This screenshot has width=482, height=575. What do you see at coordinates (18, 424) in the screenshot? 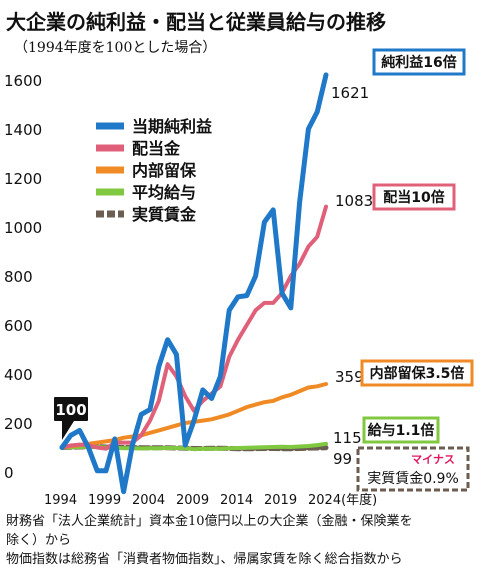
I see `y-tick-label: 200` at bounding box center [18, 424].